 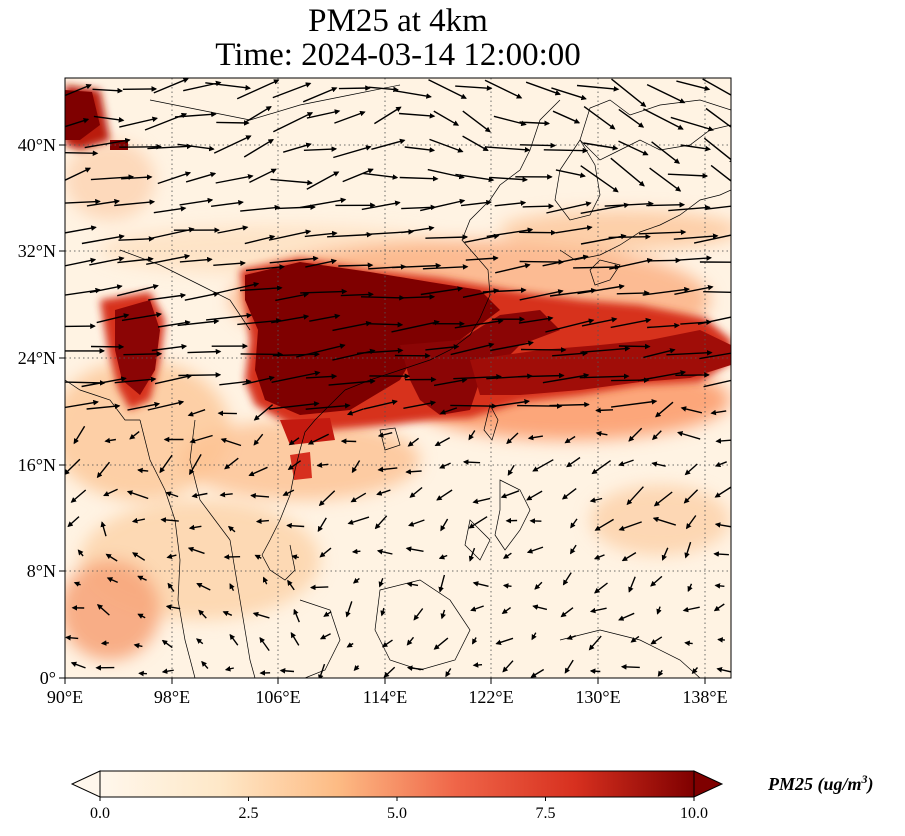 I want to click on colorbar-tick-label: 7.5, so click(x=546, y=813).